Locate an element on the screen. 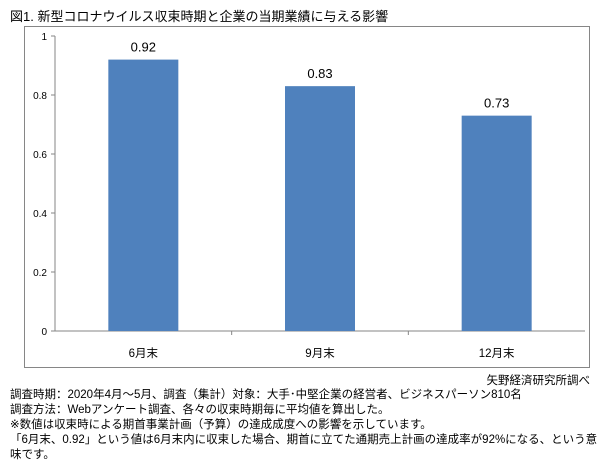 This screenshot has height=471, width=600. x-tick-label: 9月末 is located at coordinates (320, 353).